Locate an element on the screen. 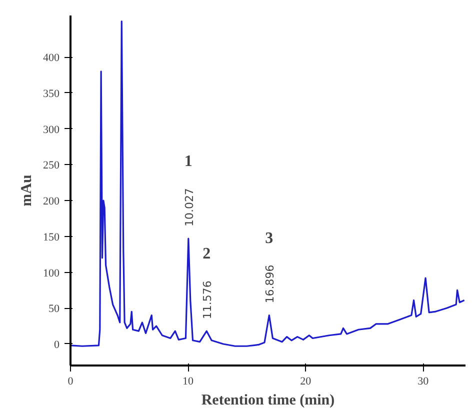 Image resolution: width=473 pixels, height=415 pixels. y-tick-label: 100 is located at coordinates (51, 273).